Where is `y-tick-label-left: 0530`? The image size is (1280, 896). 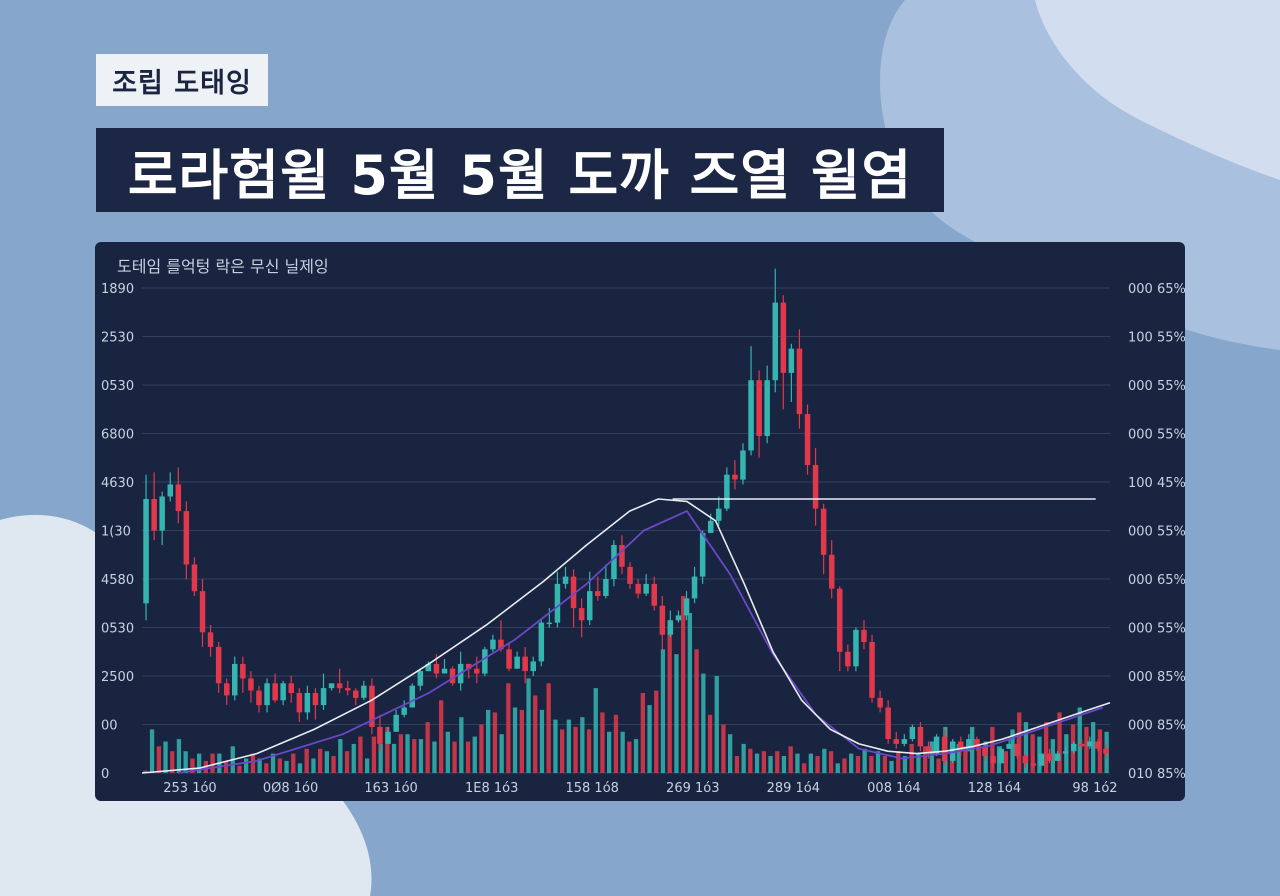 y-tick-label-left: 0530 is located at coordinates (117, 629).